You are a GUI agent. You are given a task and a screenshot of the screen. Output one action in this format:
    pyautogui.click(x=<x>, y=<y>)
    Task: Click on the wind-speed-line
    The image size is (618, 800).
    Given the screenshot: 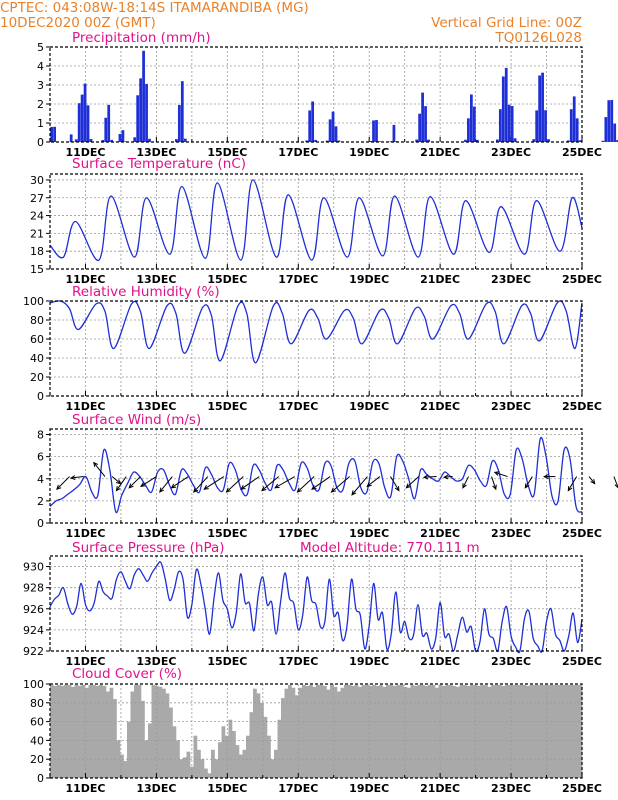 What is the action you would take?
    pyautogui.click(x=316, y=475)
    